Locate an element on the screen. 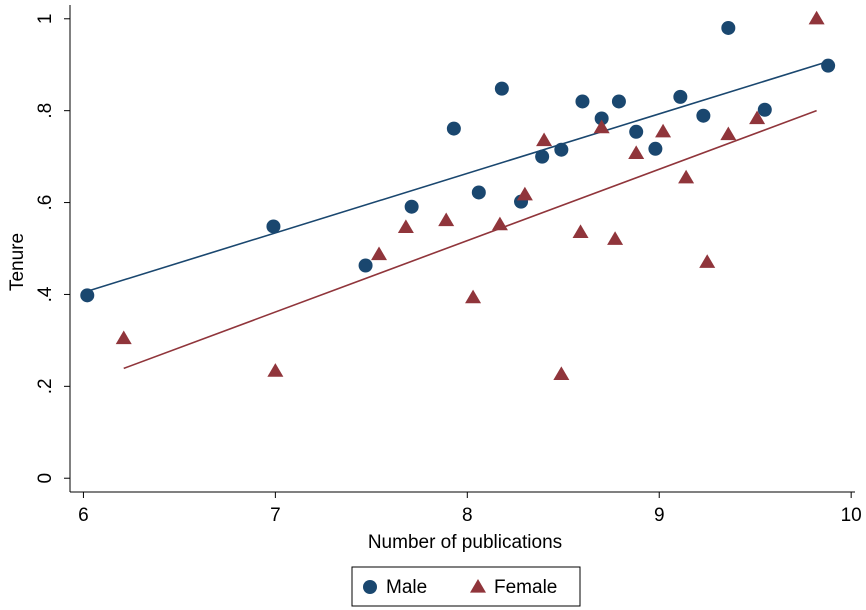 The image size is (866, 610). legend-label: Male is located at coordinates (406, 587).